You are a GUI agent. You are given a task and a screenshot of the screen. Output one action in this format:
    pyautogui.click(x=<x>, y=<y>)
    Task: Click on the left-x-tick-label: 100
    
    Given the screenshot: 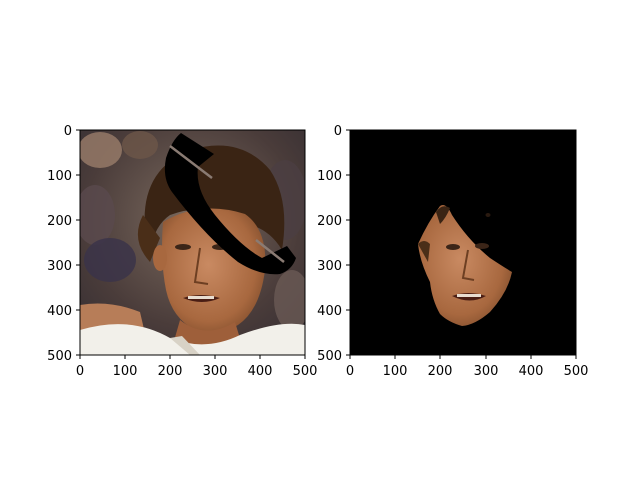 What is the action you would take?
    pyautogui.click(x=125, y=371)
    